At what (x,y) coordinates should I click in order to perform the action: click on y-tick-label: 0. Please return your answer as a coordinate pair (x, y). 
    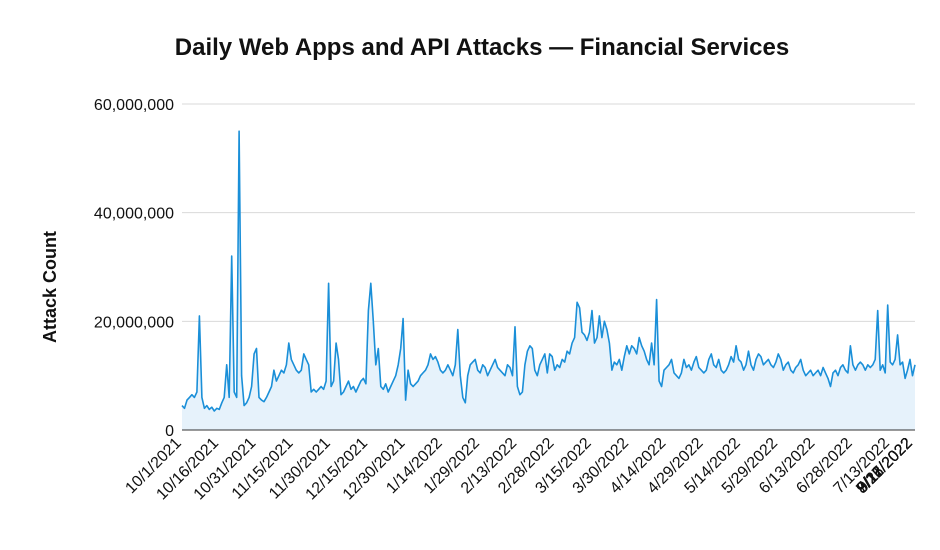
    Looking at the image, I should click on (169, 431).